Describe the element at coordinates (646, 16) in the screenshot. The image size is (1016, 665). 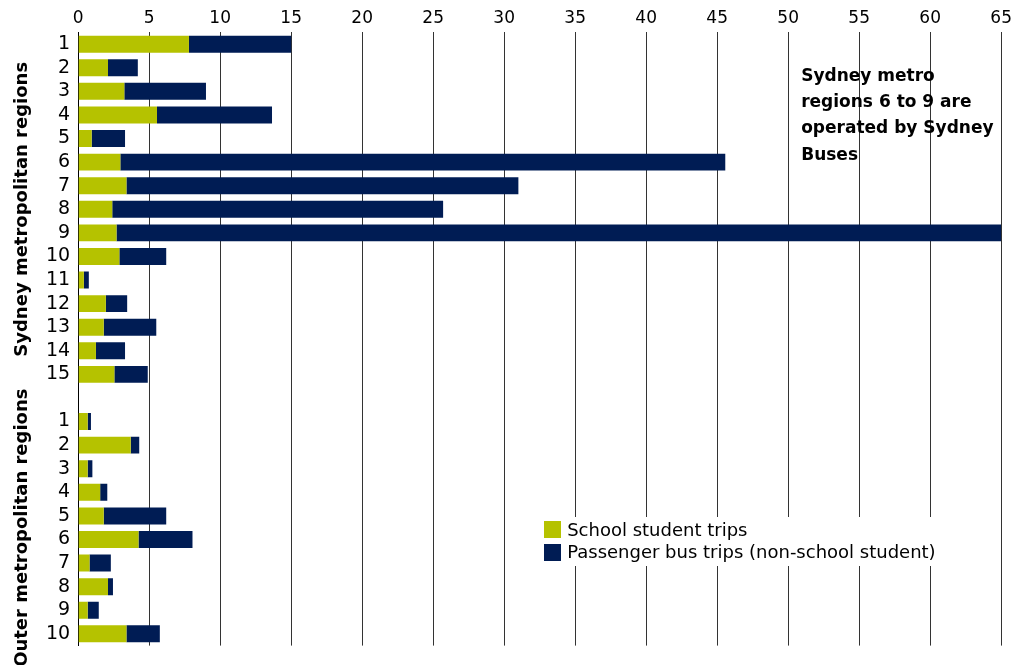
I see `x-tick-label: 40` at that location.